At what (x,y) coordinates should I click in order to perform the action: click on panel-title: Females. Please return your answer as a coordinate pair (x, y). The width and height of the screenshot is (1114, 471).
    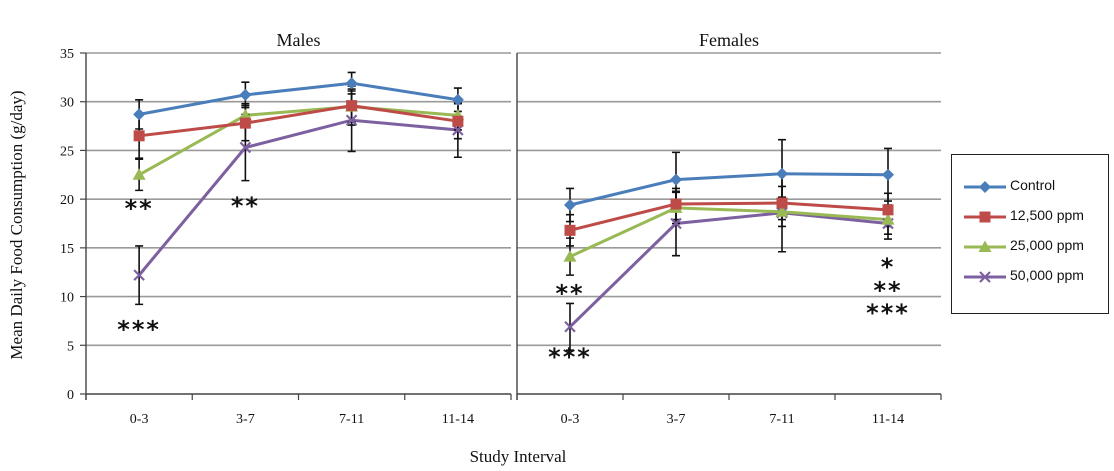
    Looking at the image, I should click on (729, 40).